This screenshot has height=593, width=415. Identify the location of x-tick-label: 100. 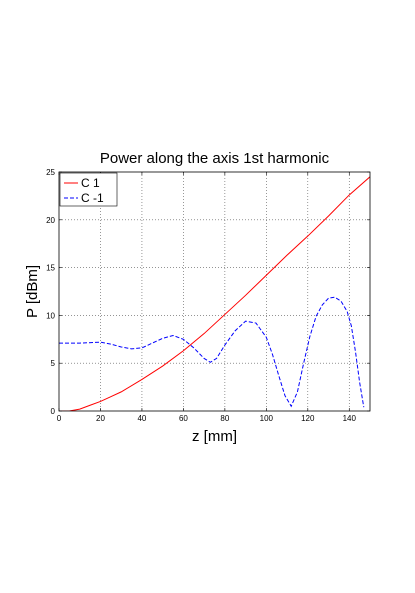
(267, 418).